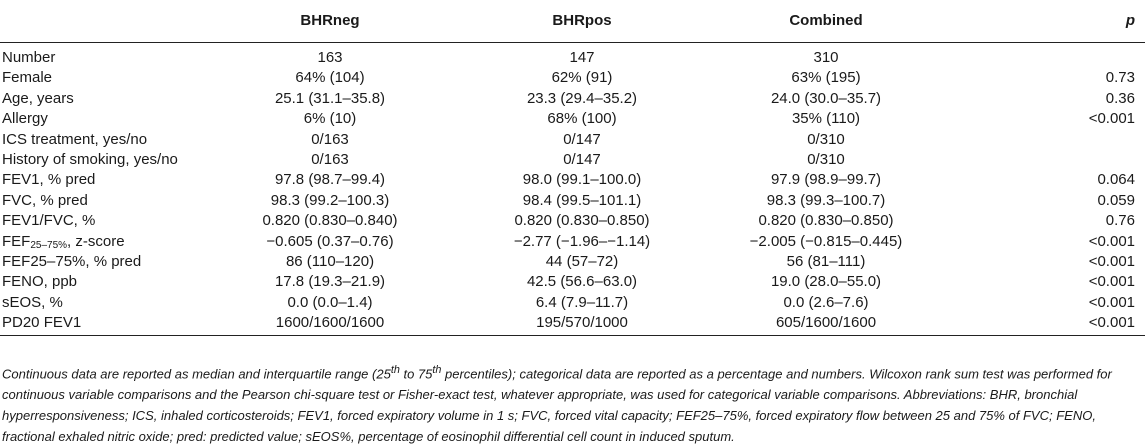 This screenshot has width=1145, height=447. What do you see at coordinates (582, 180) in the screenshot?
I see `cell-bhrpos: 98.0 (99.1–100.0)` at bounding box center [582, 180].